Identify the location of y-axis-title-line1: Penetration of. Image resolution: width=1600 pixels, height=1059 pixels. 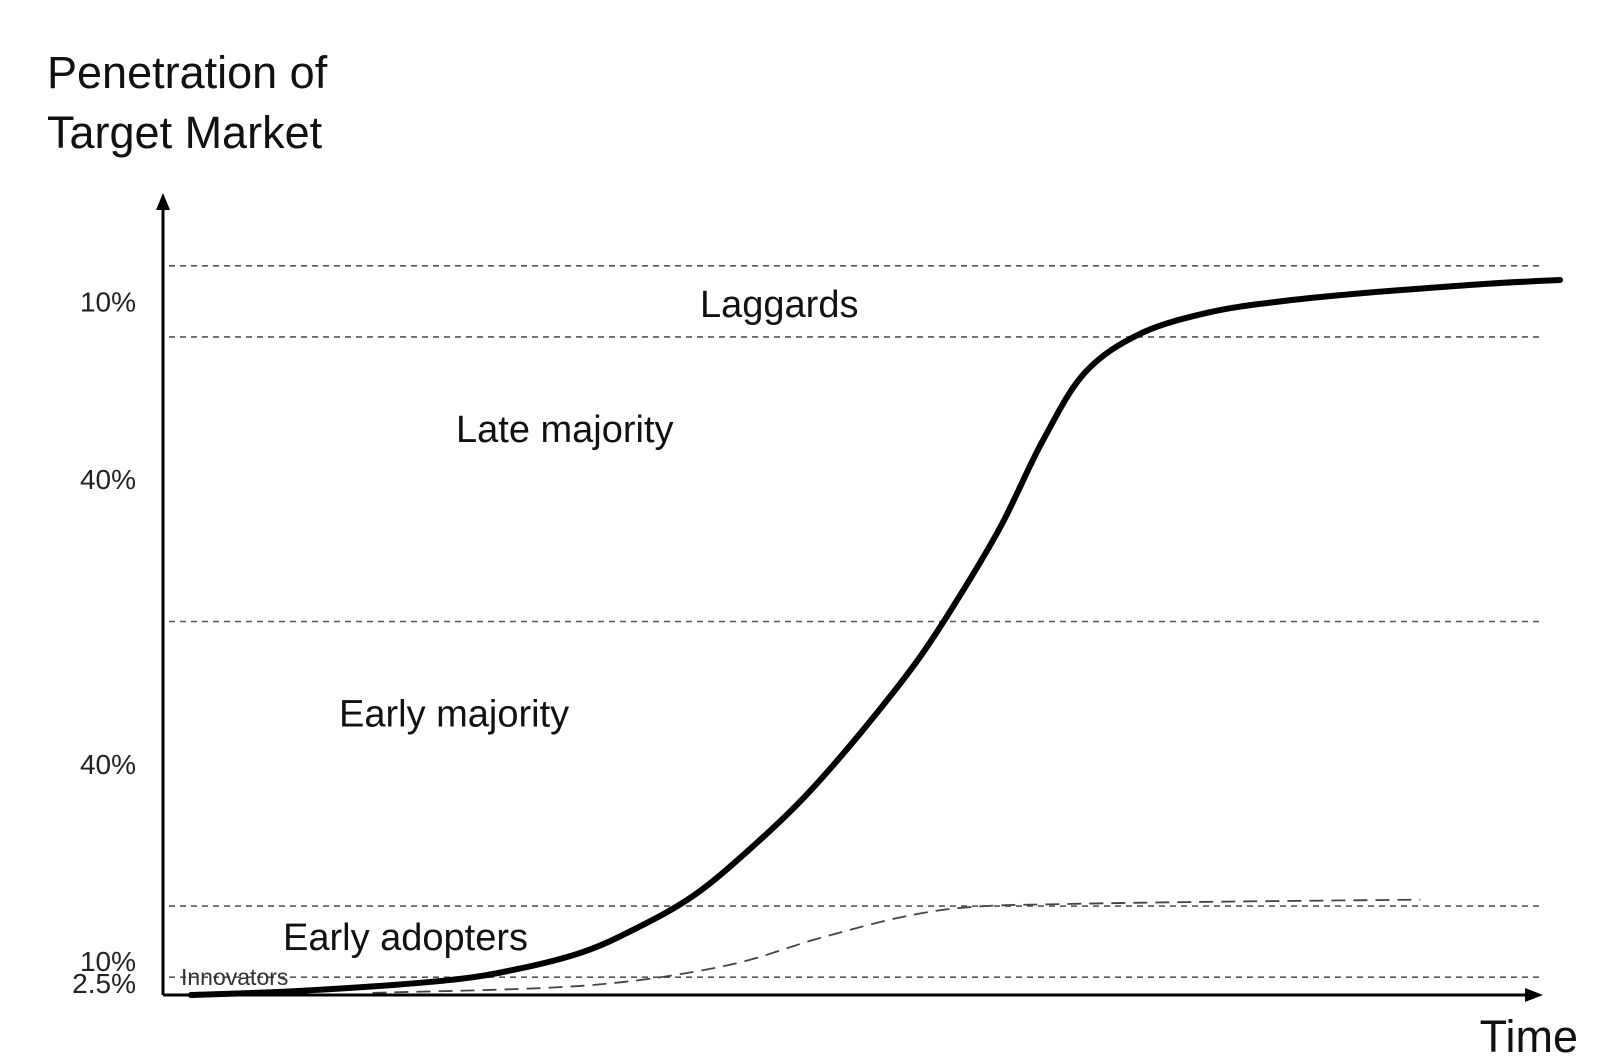
(187, 72).